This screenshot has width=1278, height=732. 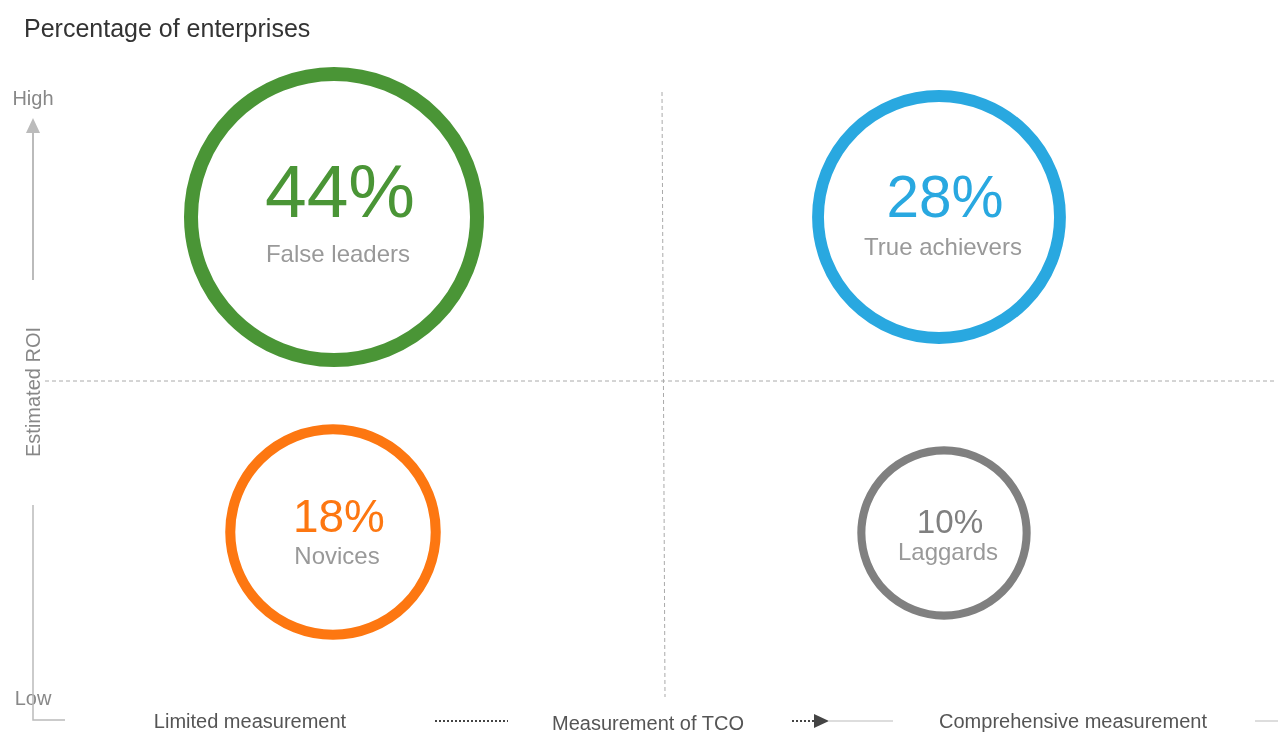 I want to click on text: Limited measurement, so click(x=250, y=721).